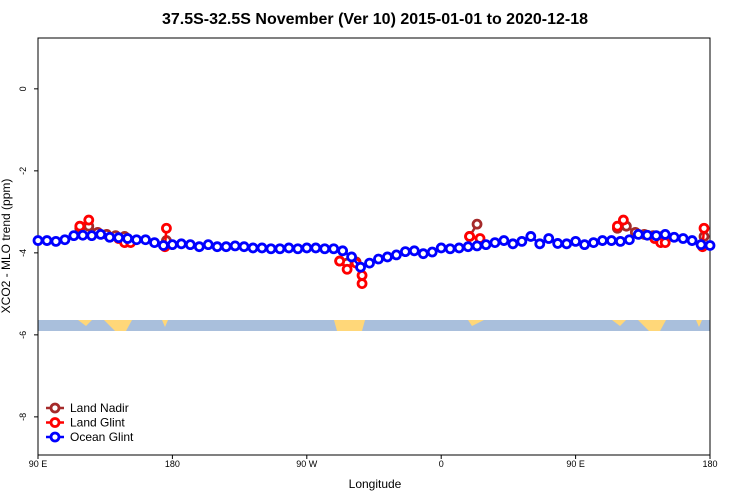 This screenshot has width=750, height=500. Describe the element at coordinates (99, 408) in the screenshot. I see `legend-label: Land Nadir` at that location.